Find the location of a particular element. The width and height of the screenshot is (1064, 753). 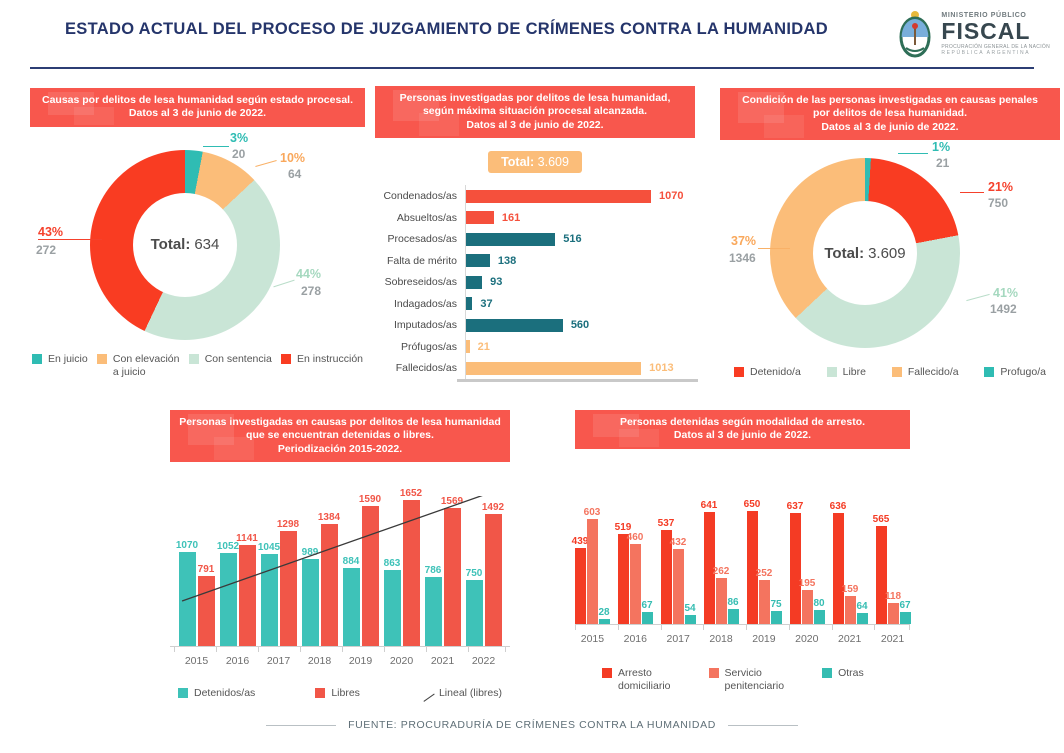

category-label: 2017 is located at coordinates (278, 661).